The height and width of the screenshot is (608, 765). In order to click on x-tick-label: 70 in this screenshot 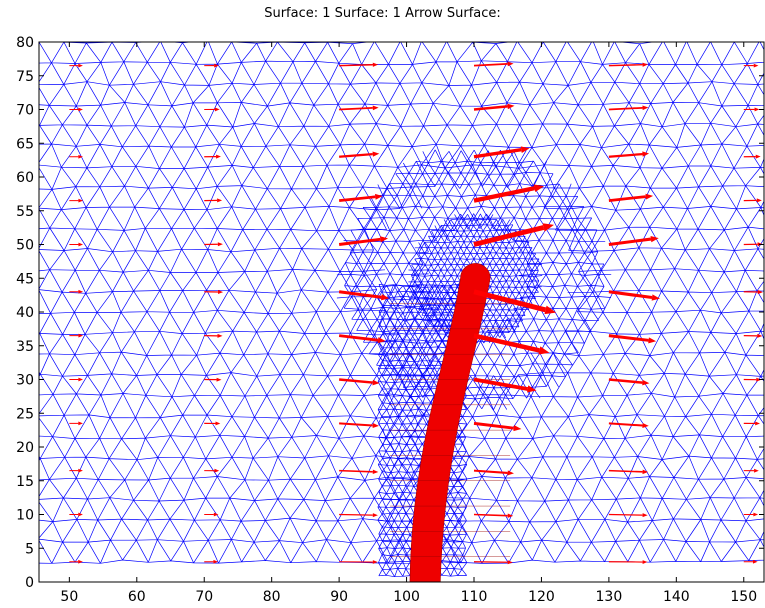, I will do `click(204, 597)`.